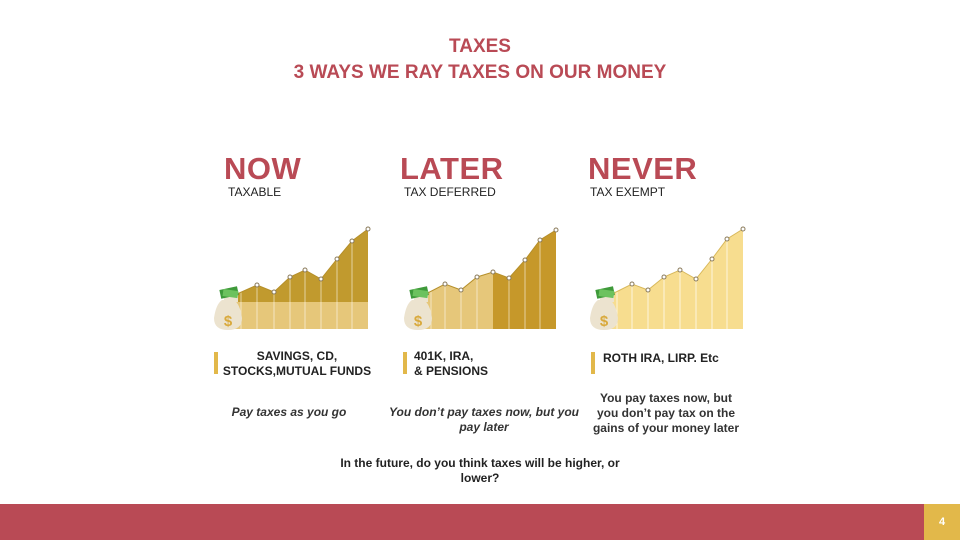  I want to click on account-line: 401K, IRA,, so click(444, 356).